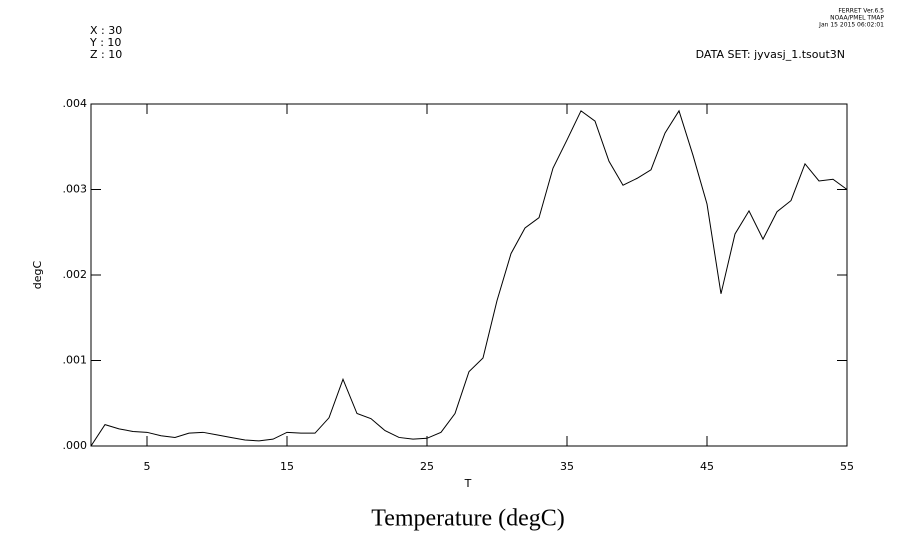  Describe the element at coordinates (847, 466) in the screenshot. I see `x-tick-label: 55` at that location.